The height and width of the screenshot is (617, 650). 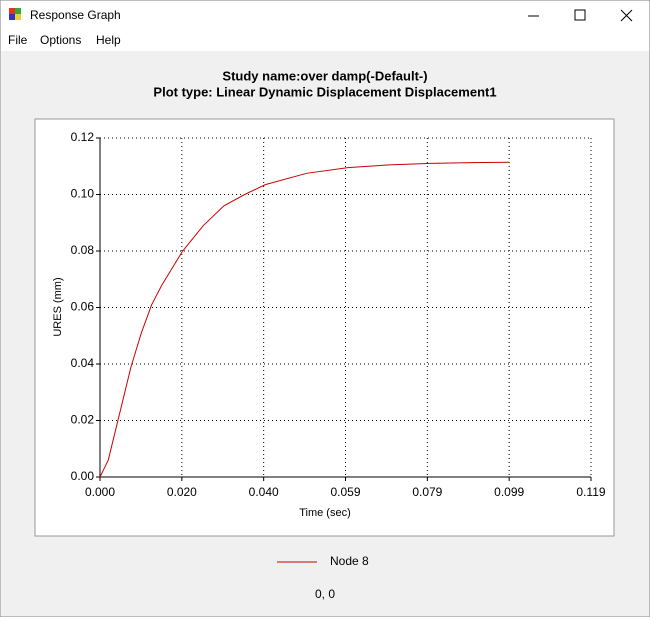 I want to click on y-tick-label: 0.10, so click(x=83, y=194).